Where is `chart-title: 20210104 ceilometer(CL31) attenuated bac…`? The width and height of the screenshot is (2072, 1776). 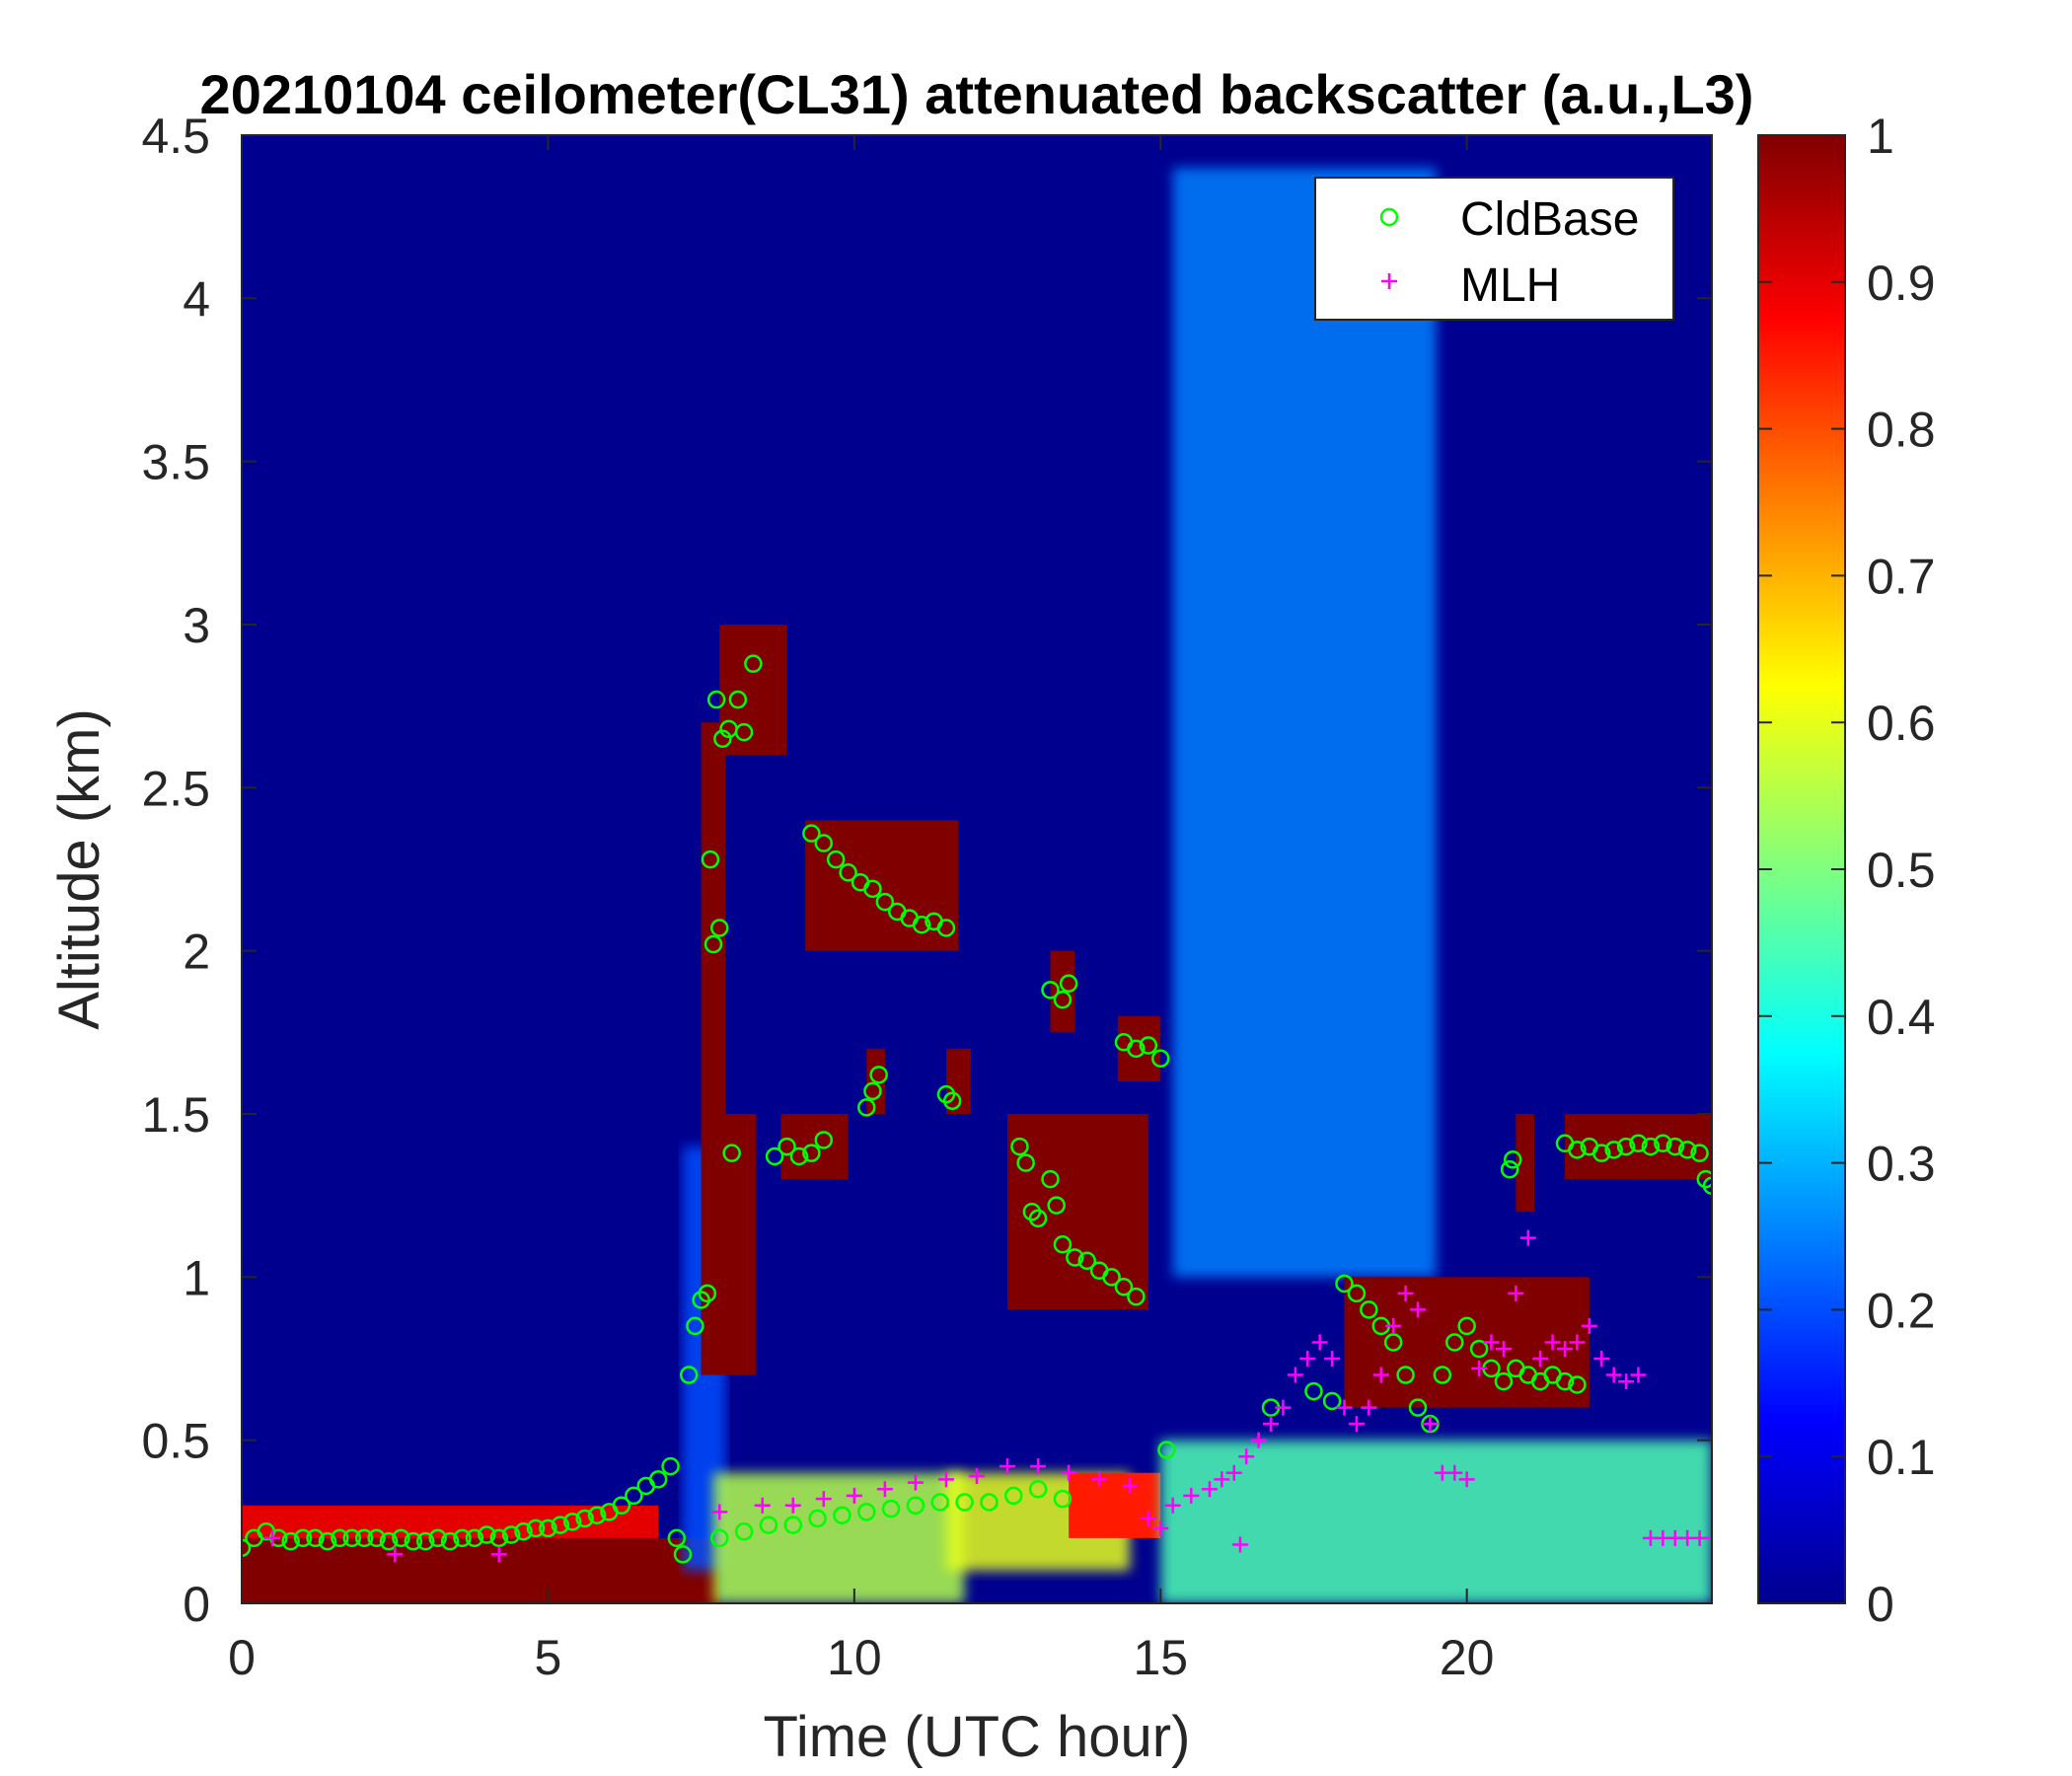
chart-title: 20210104 ceilometer(CL31) attenuated bac… is located at coordinates (977, 94).